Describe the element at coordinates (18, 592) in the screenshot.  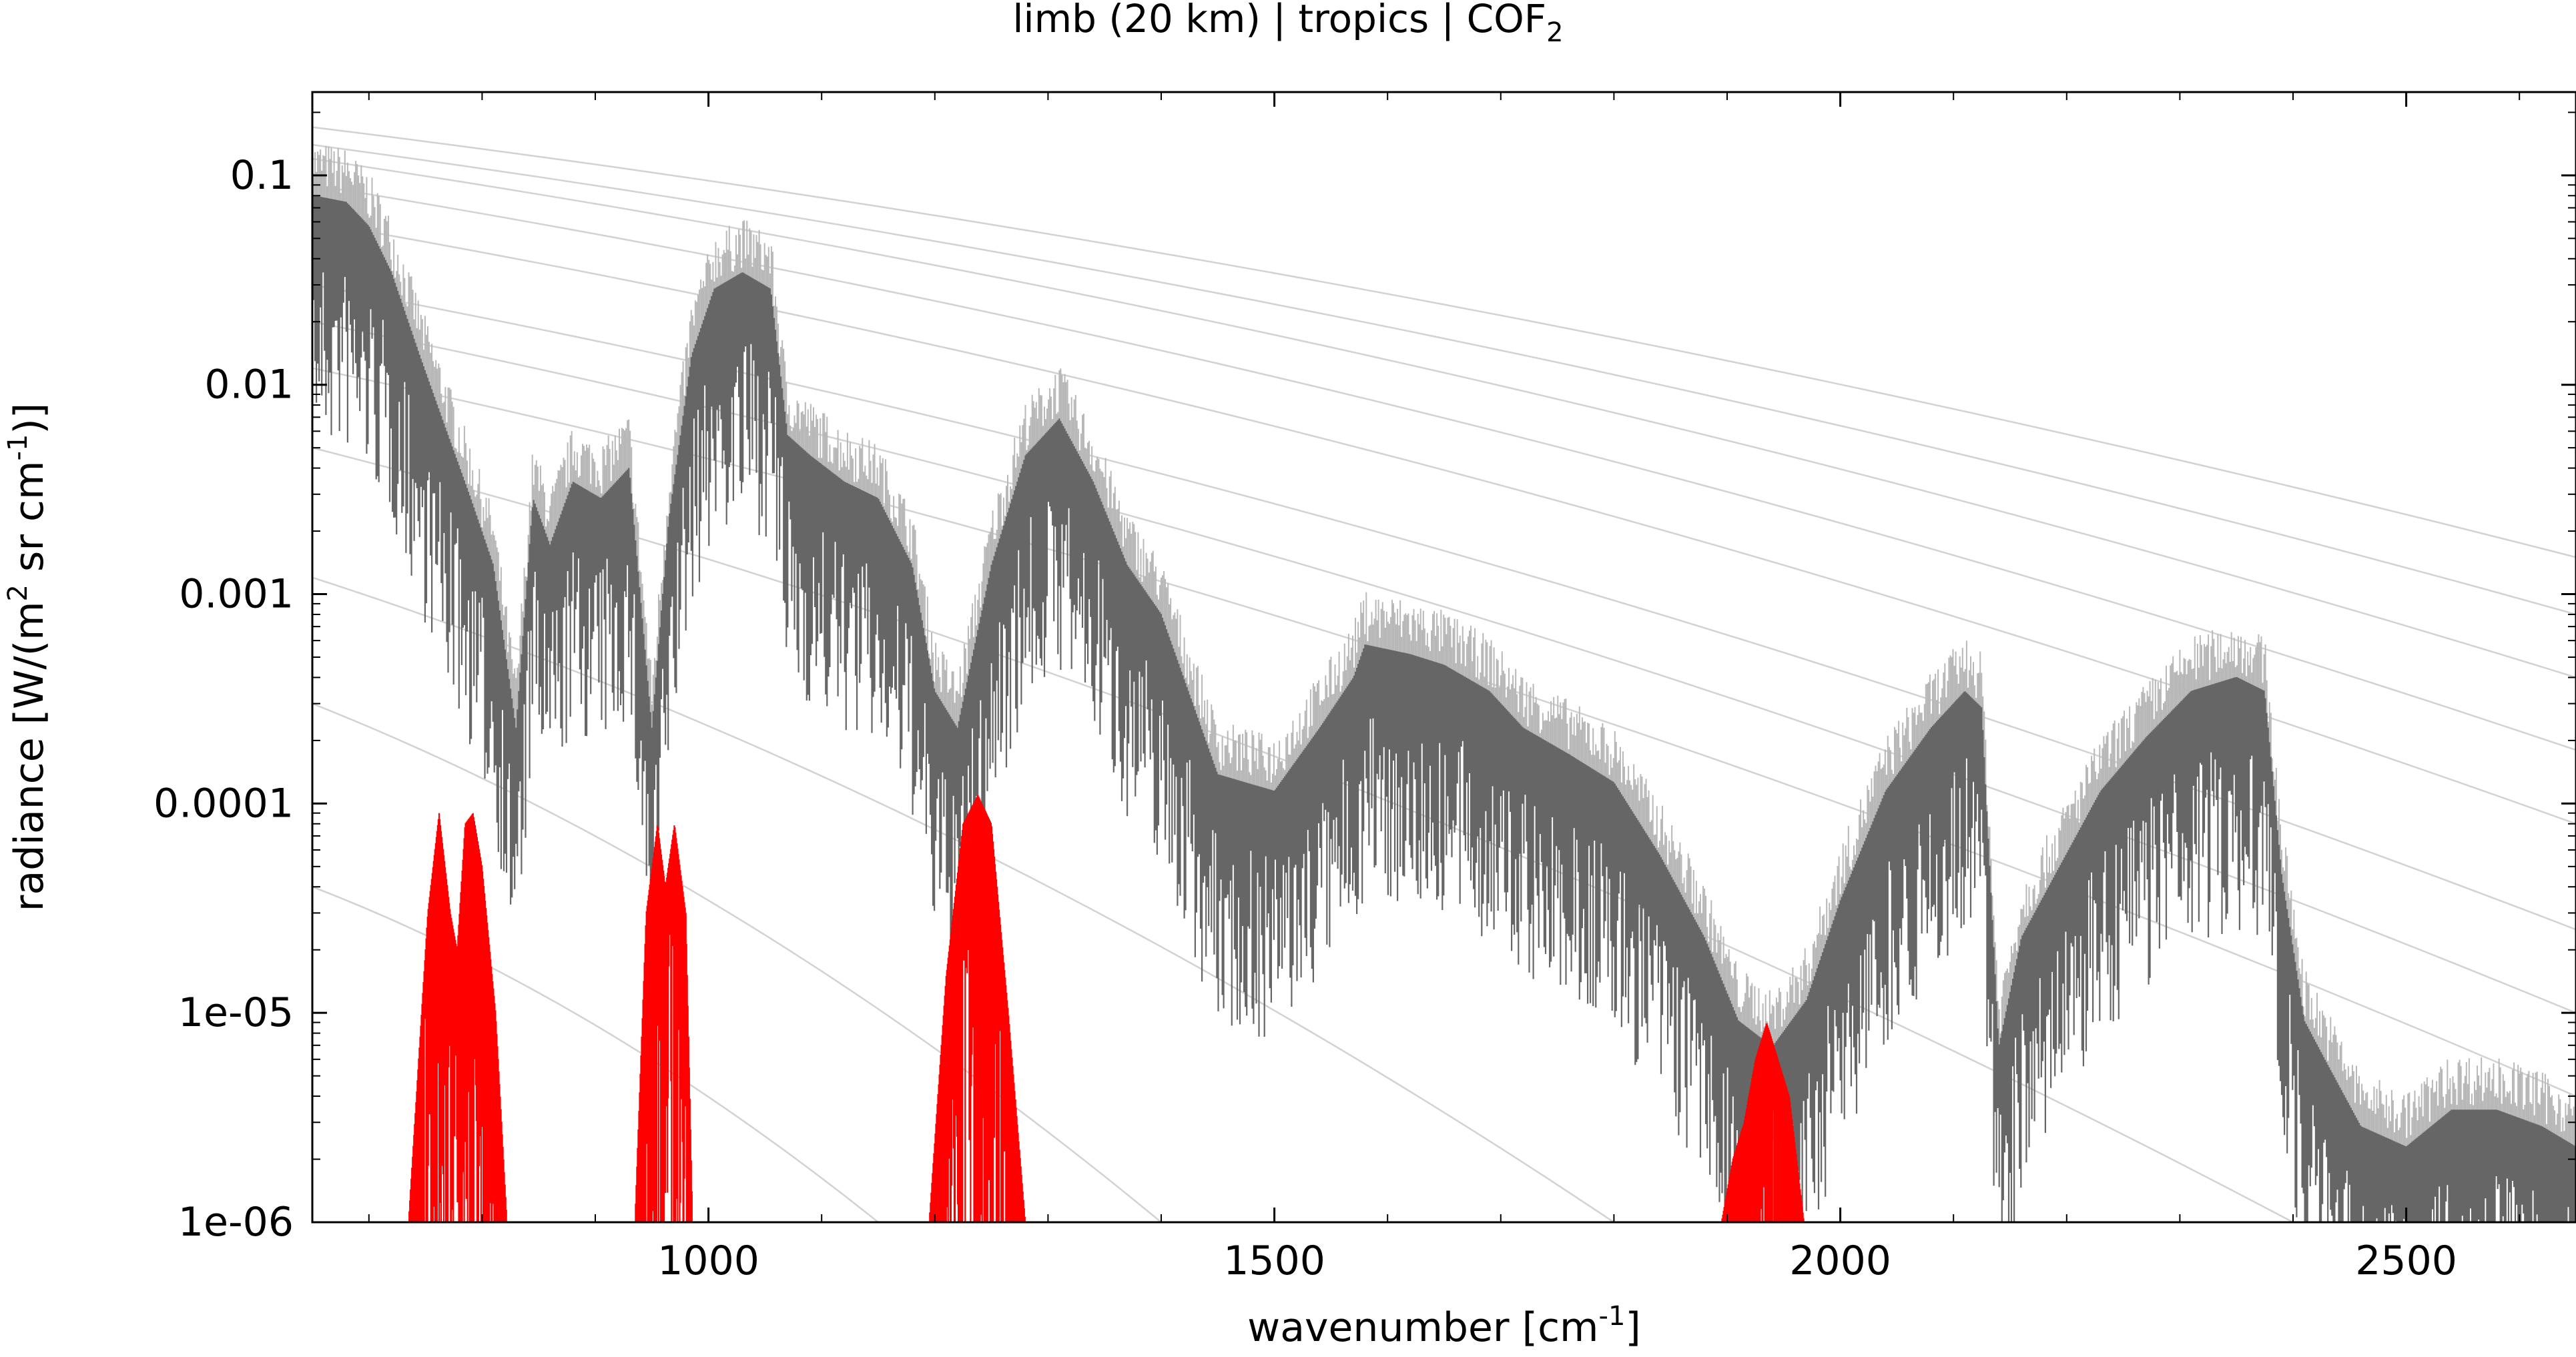
I see `y-axis-title-sup-1: 2` at that location.